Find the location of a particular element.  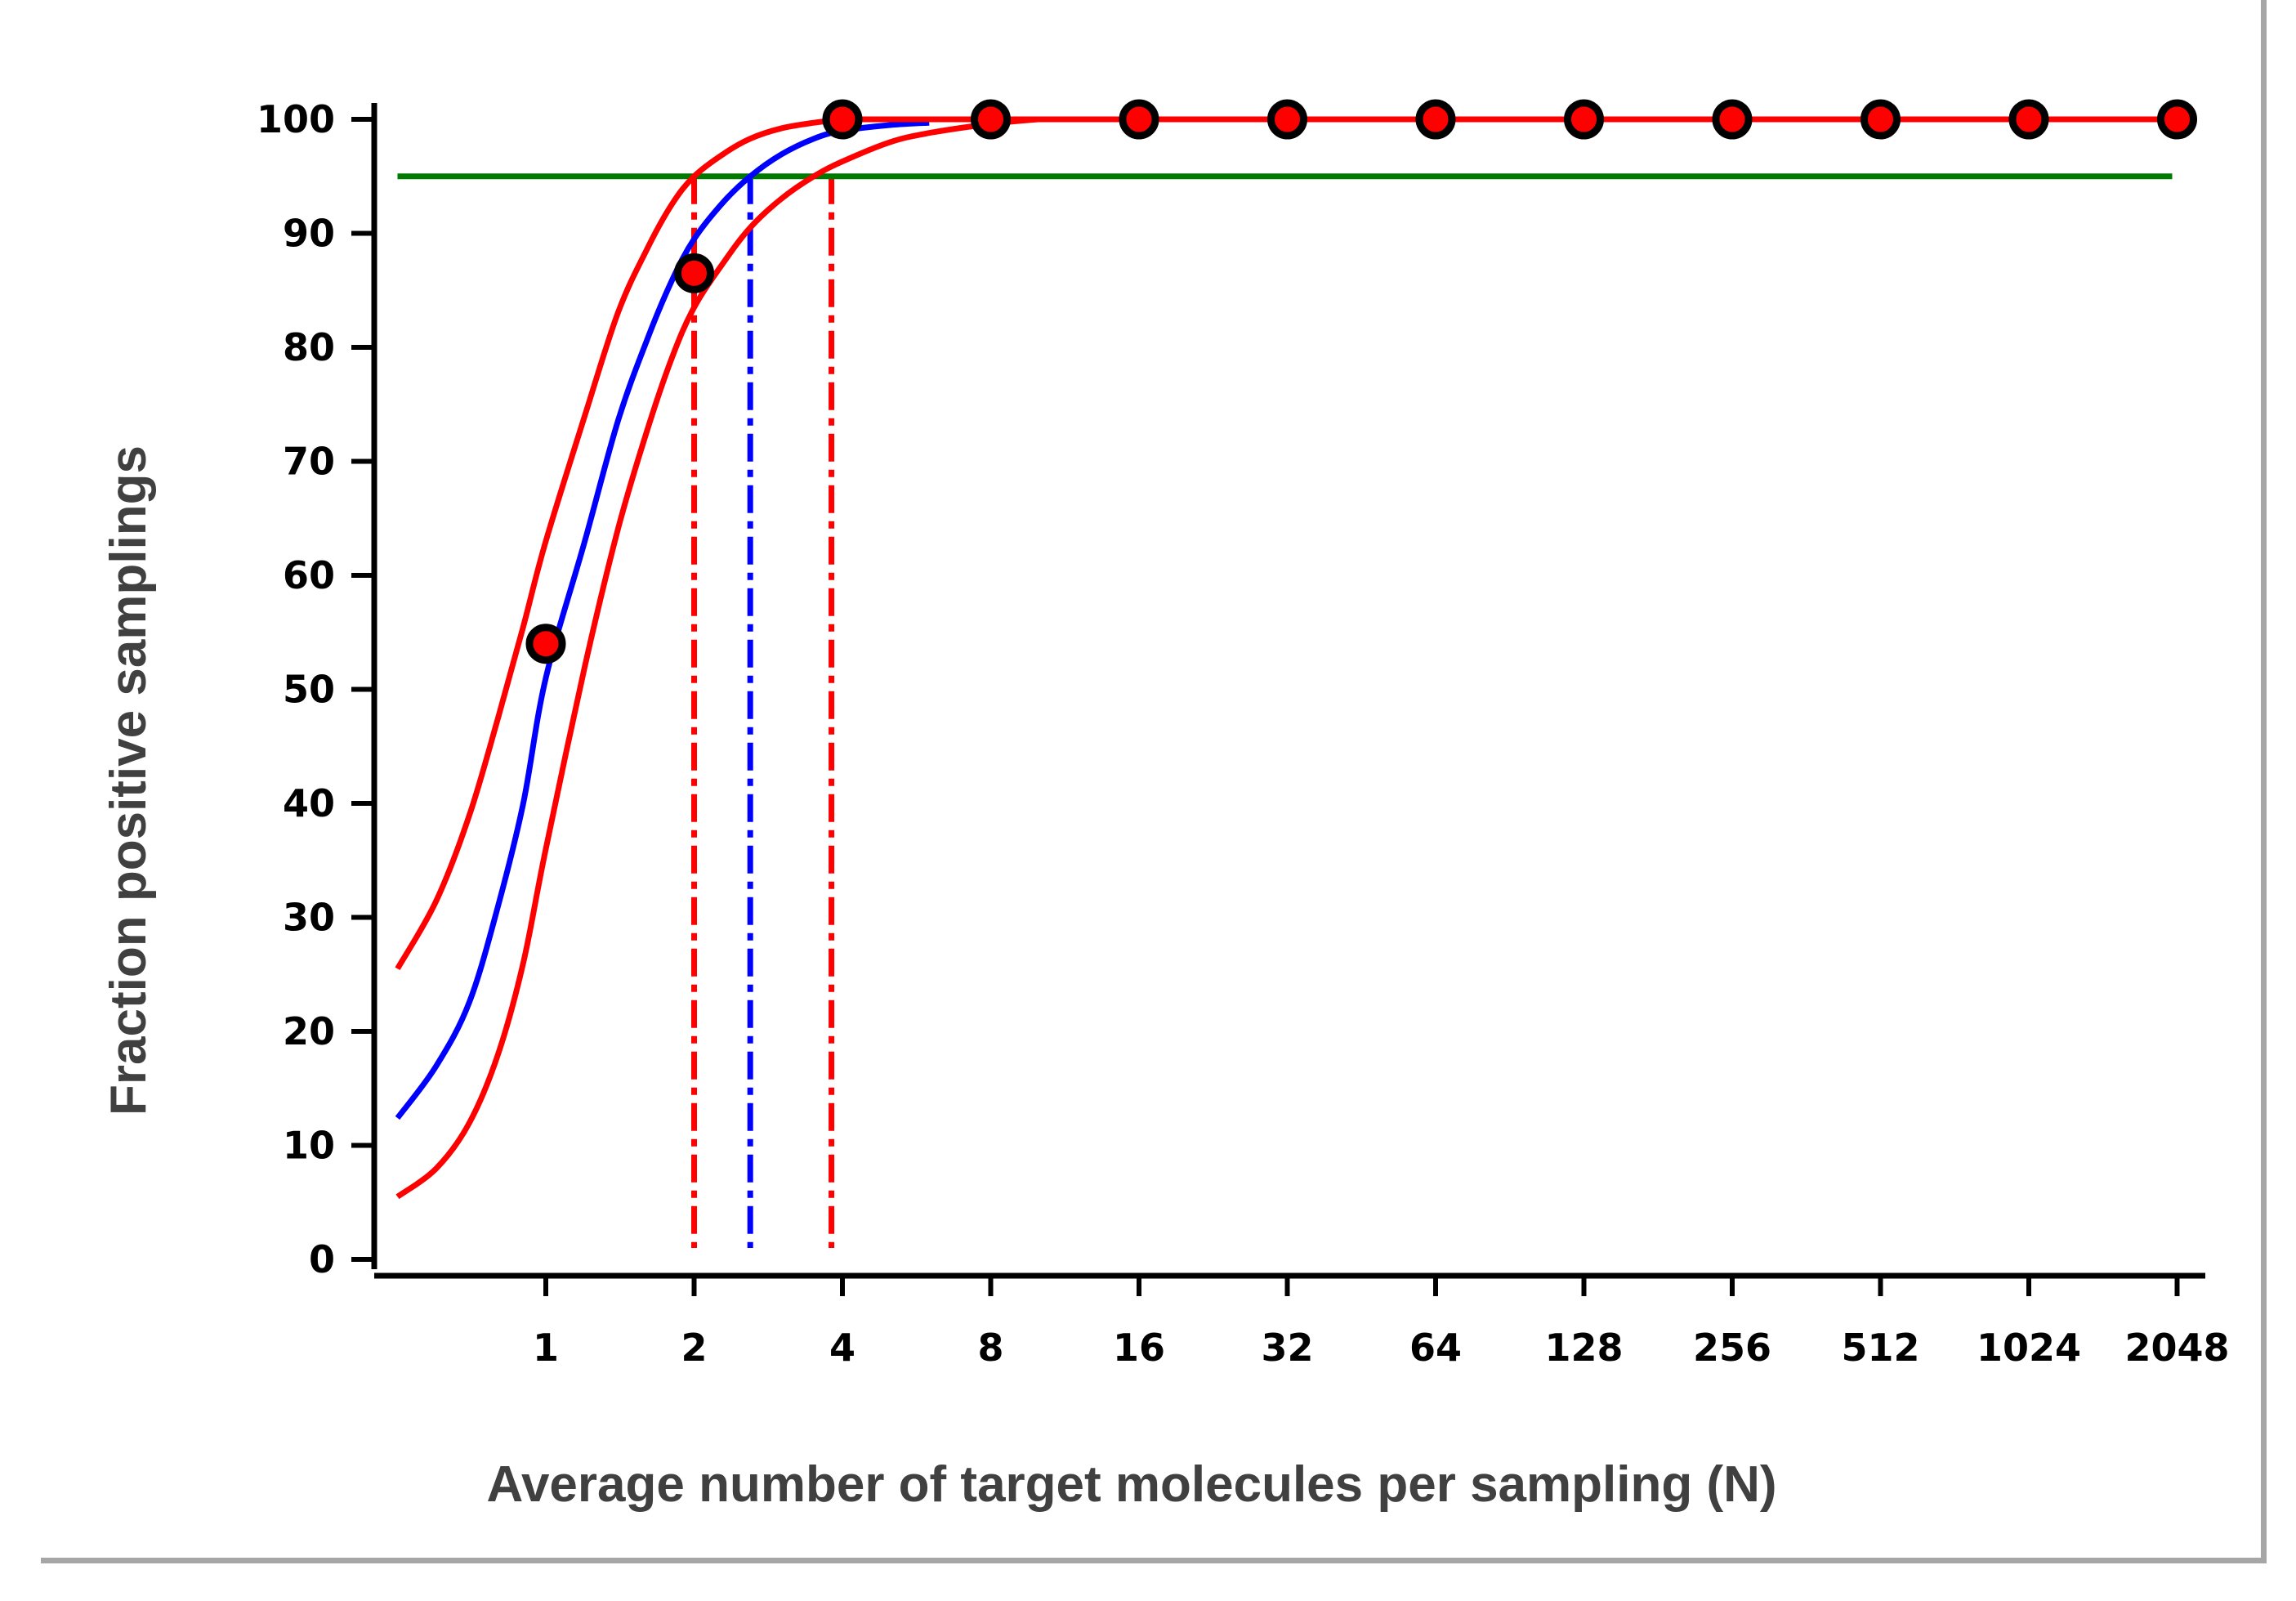

y-tick-label: 90 is located at coordinates (309, 234).